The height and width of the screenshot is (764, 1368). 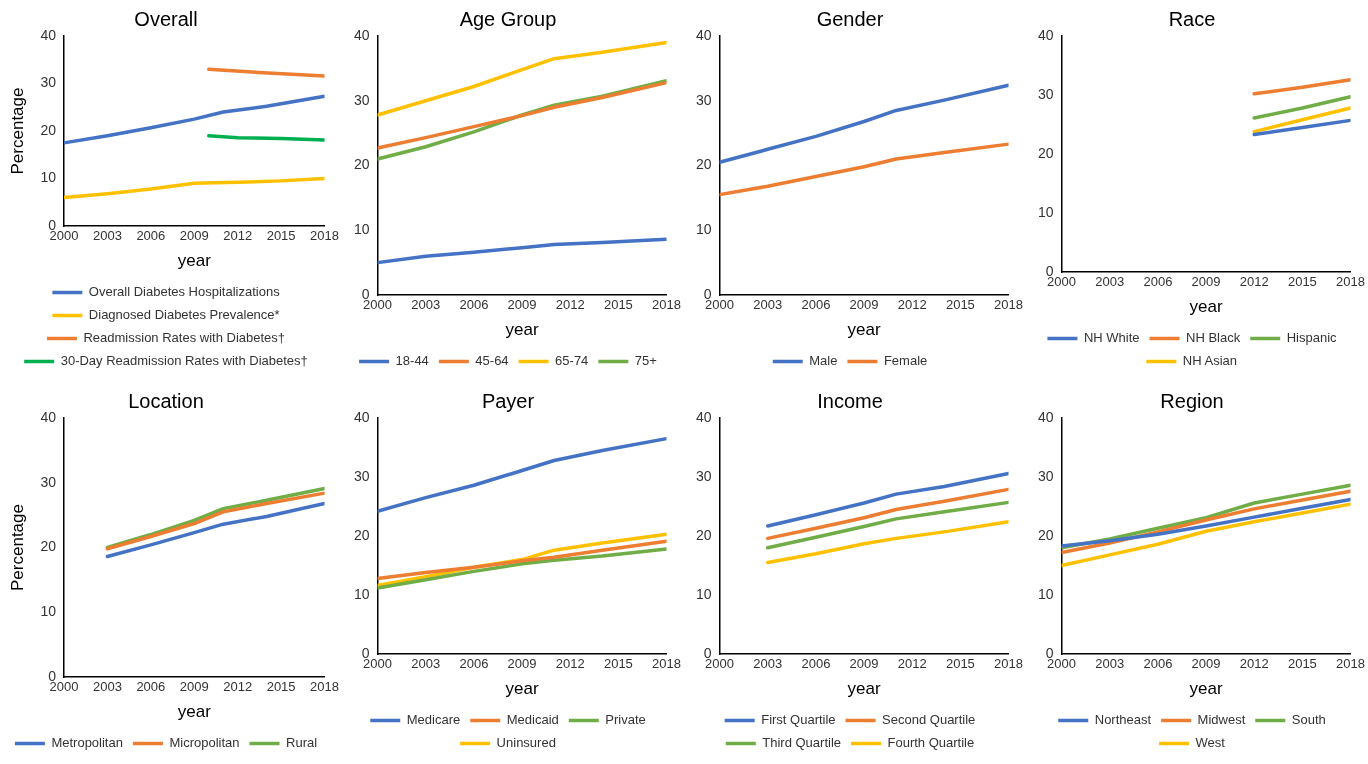 What do you see at coordinates (1111, 338) in the screenshot?
I see `legend-label: NH White` at bounding box center [1111, 338].